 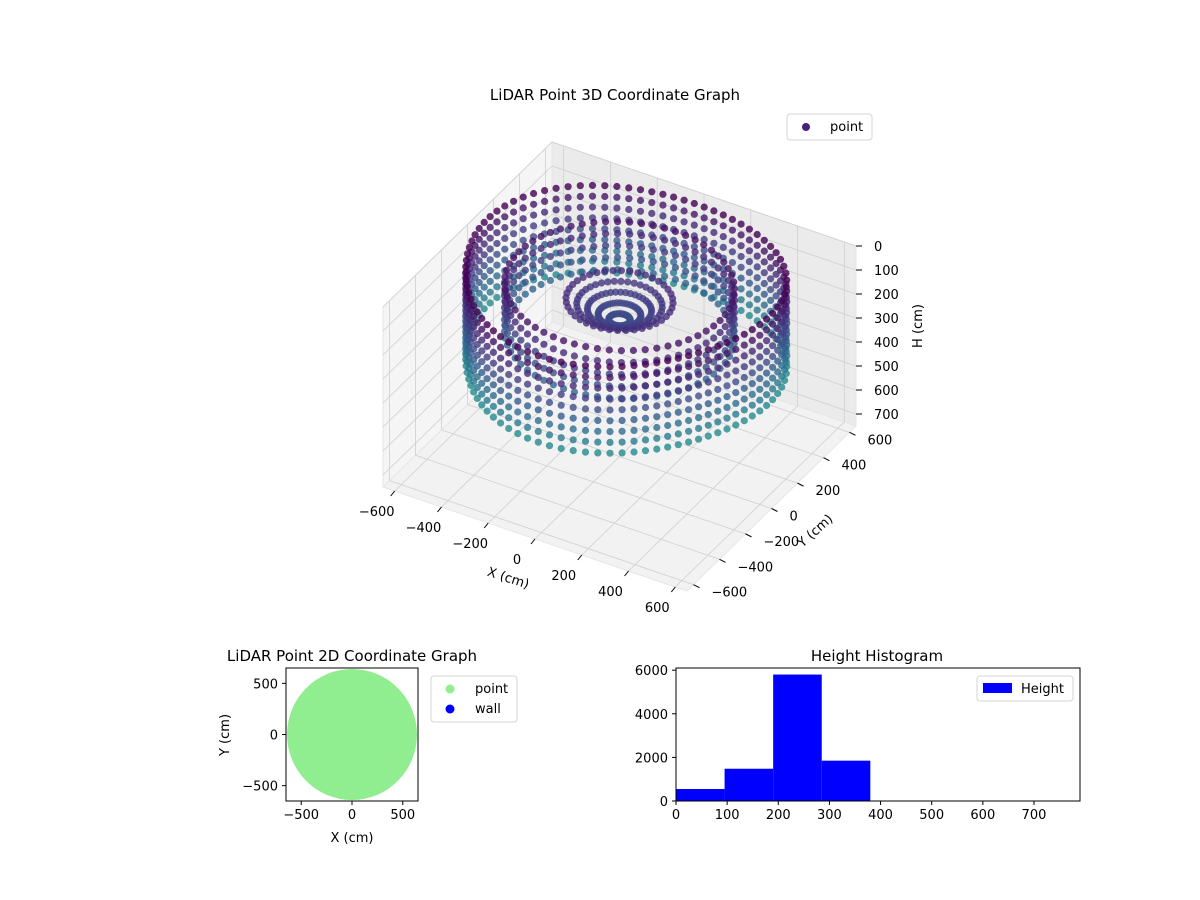 I want to click on y-tick-label: 200, so click(x=828, y=491).